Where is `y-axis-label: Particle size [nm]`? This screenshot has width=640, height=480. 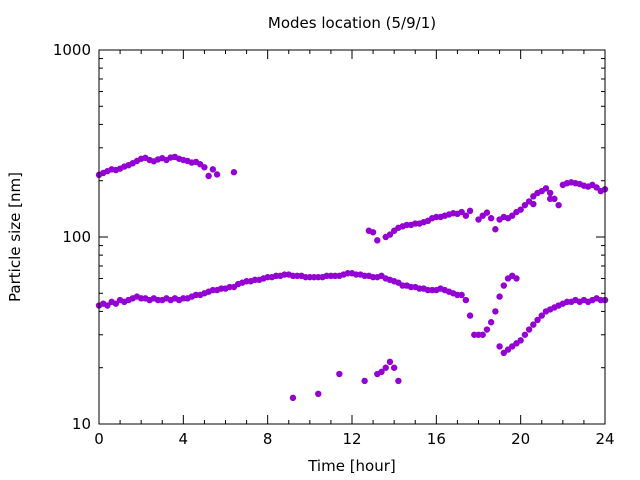
y-axis-label: Particle size [nm] is located at coordinates (15, 237).